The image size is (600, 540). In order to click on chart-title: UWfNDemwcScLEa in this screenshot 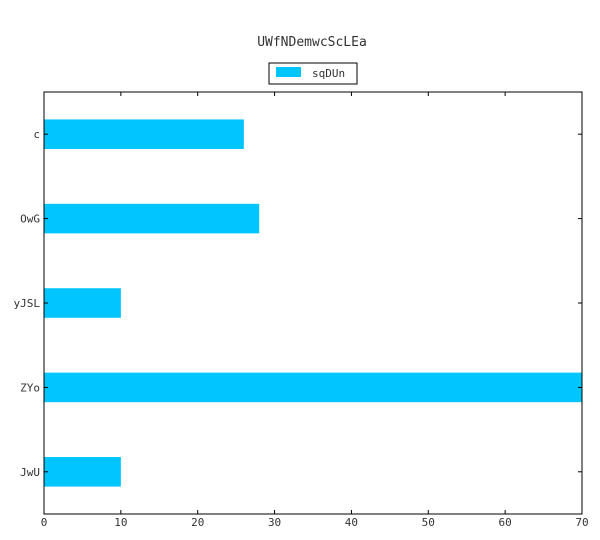, I will do `click(312, 42)`.